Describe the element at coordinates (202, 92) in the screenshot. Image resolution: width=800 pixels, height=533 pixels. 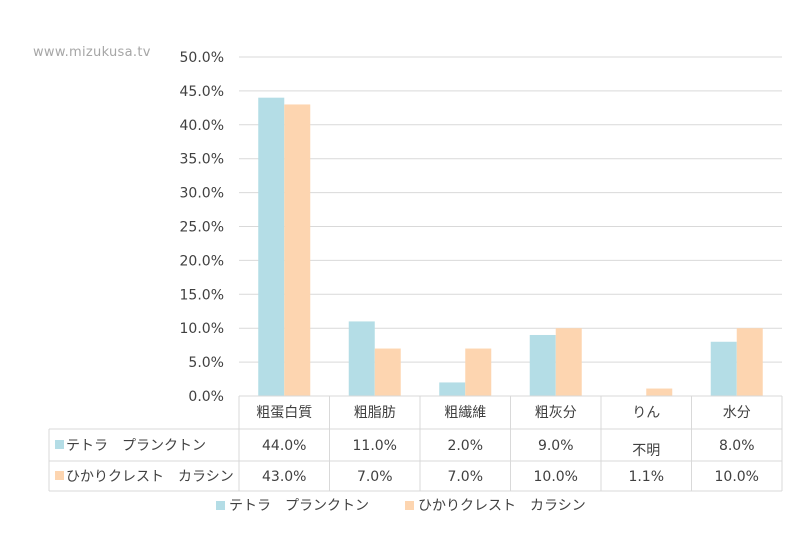
I see `y-tick-label: 45.0%` at that location.